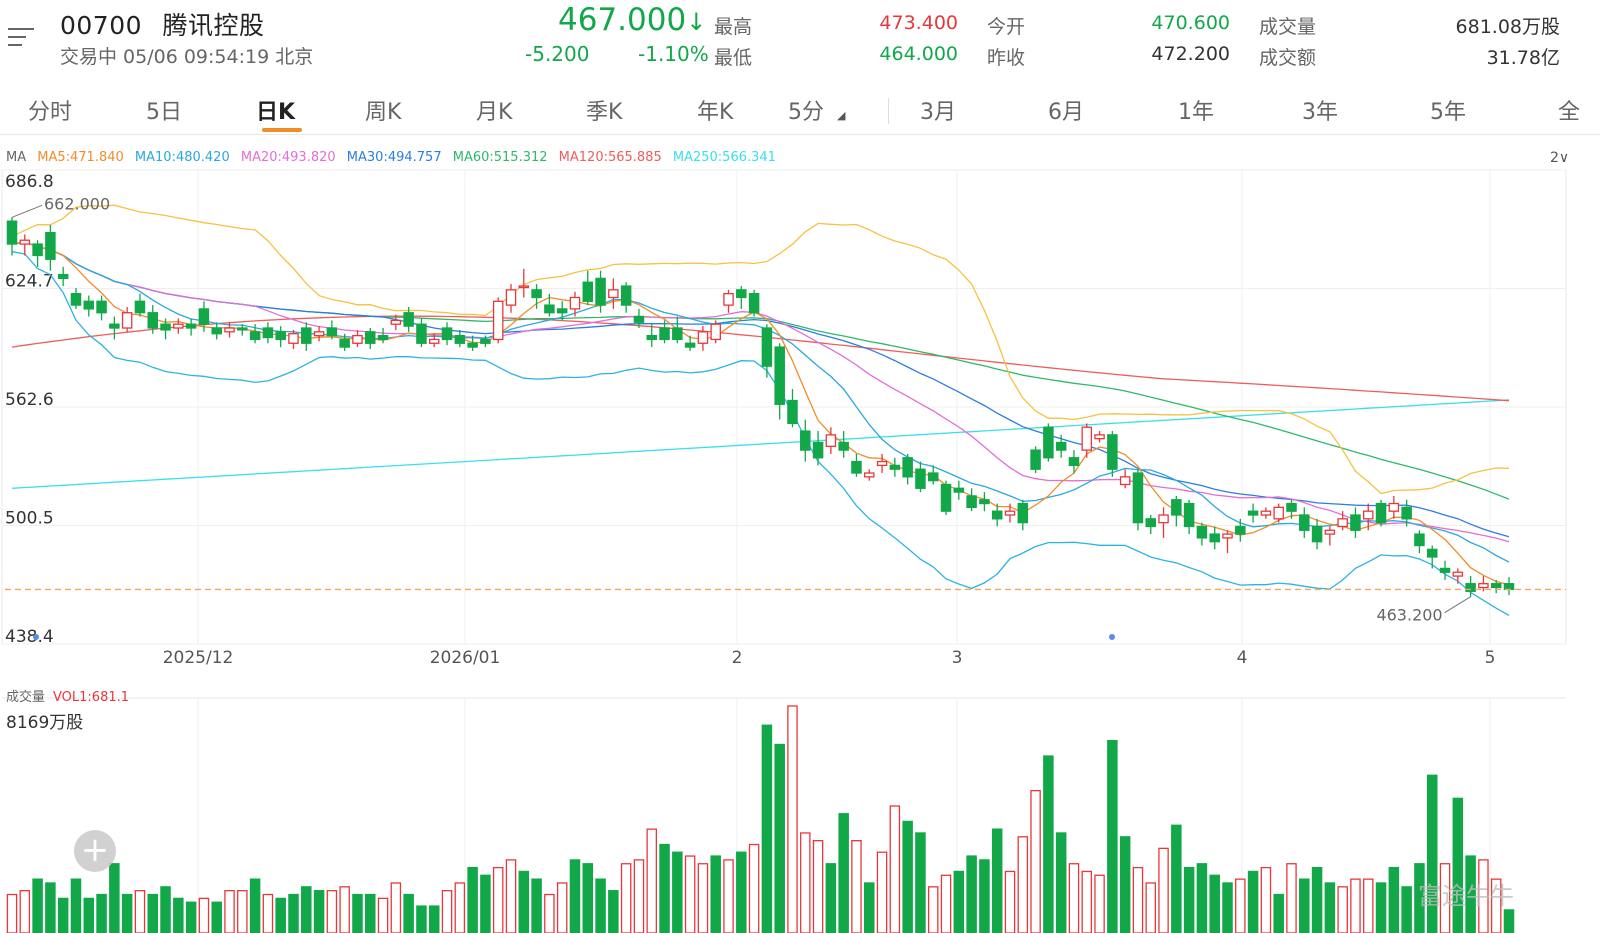  What do you see at coordinates (1523, 58) in the screenshot?
I see `turnover-value: 31.78亿` at bounding box center [1523, 58].